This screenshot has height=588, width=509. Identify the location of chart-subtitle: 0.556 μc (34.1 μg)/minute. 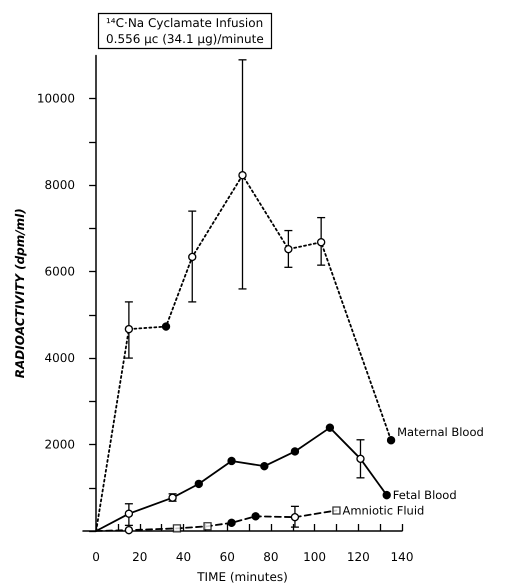
(185, 39).